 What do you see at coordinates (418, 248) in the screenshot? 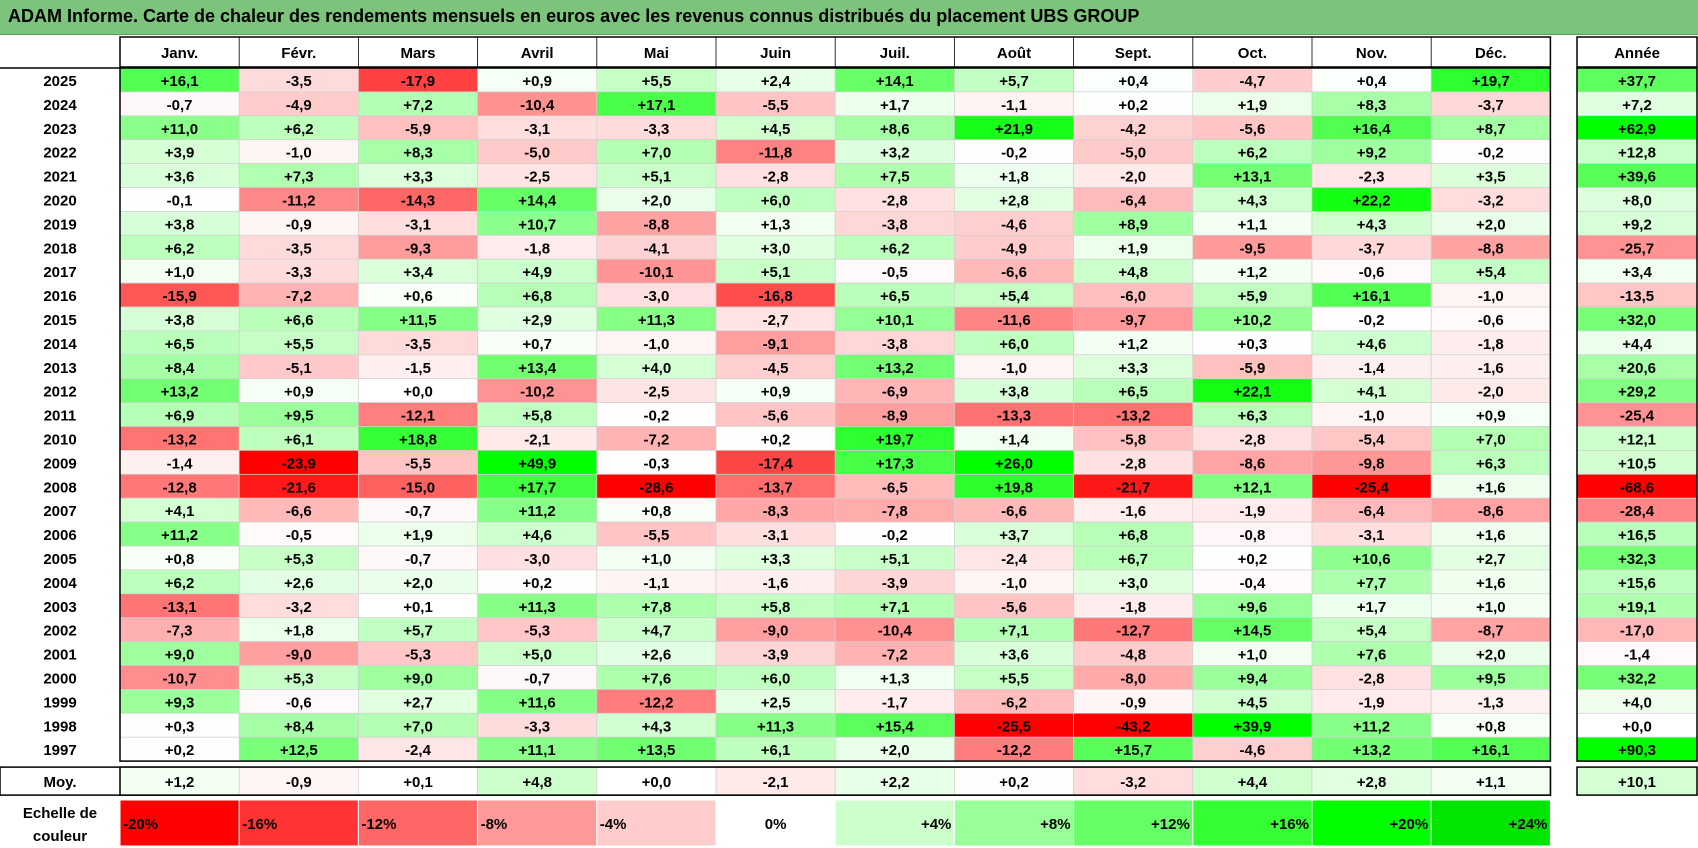
I see `cell-value: -9,3` at bounding box center [418, 248].